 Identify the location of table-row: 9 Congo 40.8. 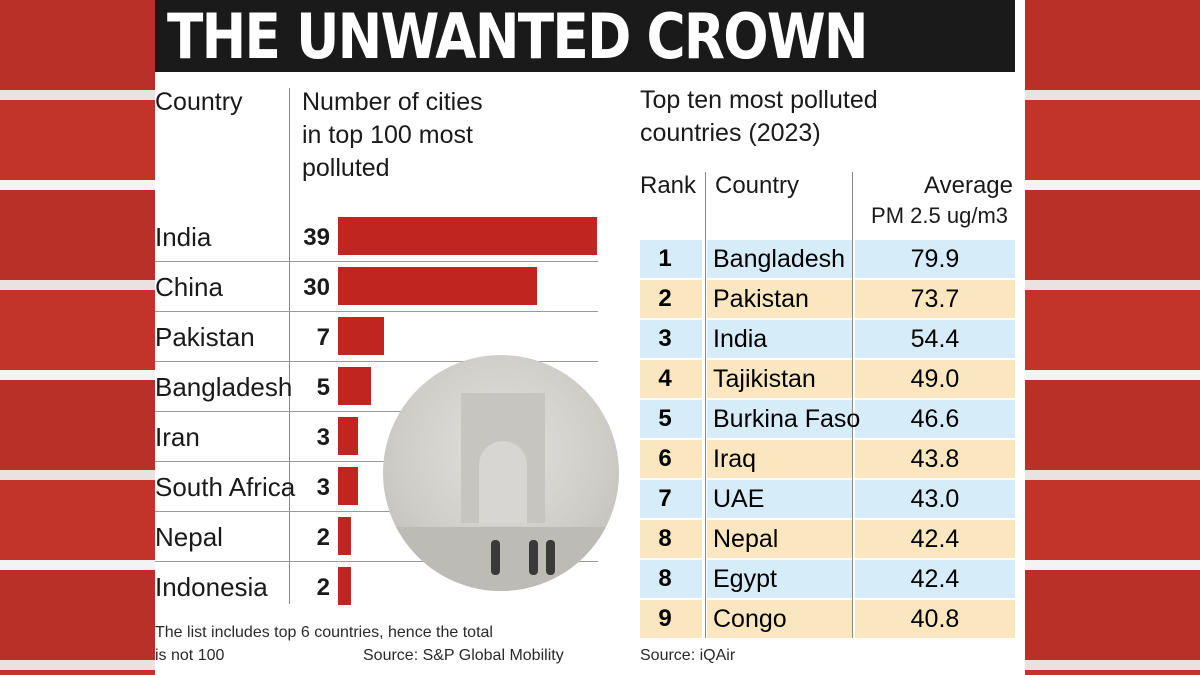
(827, 619).